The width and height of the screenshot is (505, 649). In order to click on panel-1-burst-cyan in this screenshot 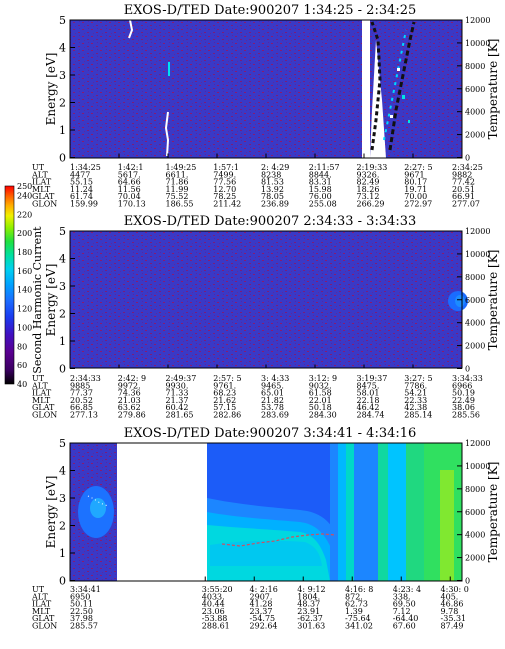, I will do `click(395, 85)`.